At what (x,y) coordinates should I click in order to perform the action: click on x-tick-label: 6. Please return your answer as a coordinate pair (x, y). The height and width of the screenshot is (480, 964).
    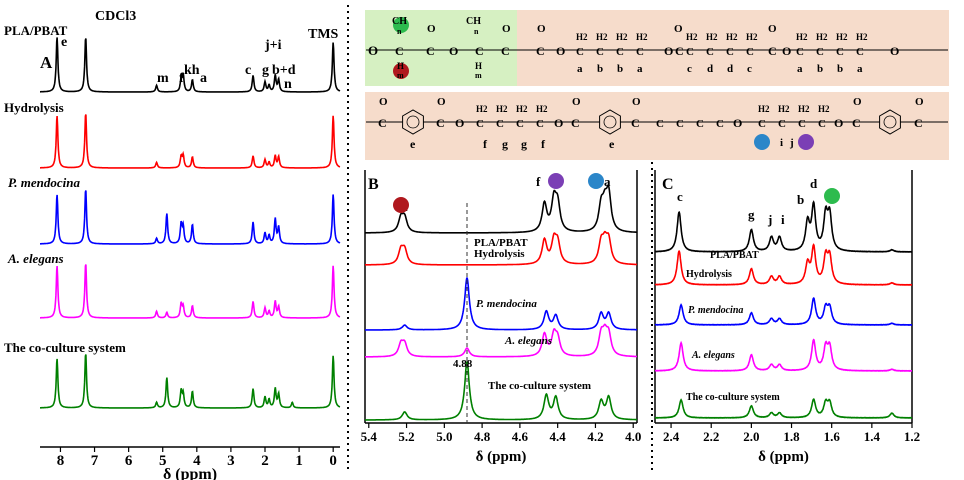
    Looking at the image, I should click on (129, 461).